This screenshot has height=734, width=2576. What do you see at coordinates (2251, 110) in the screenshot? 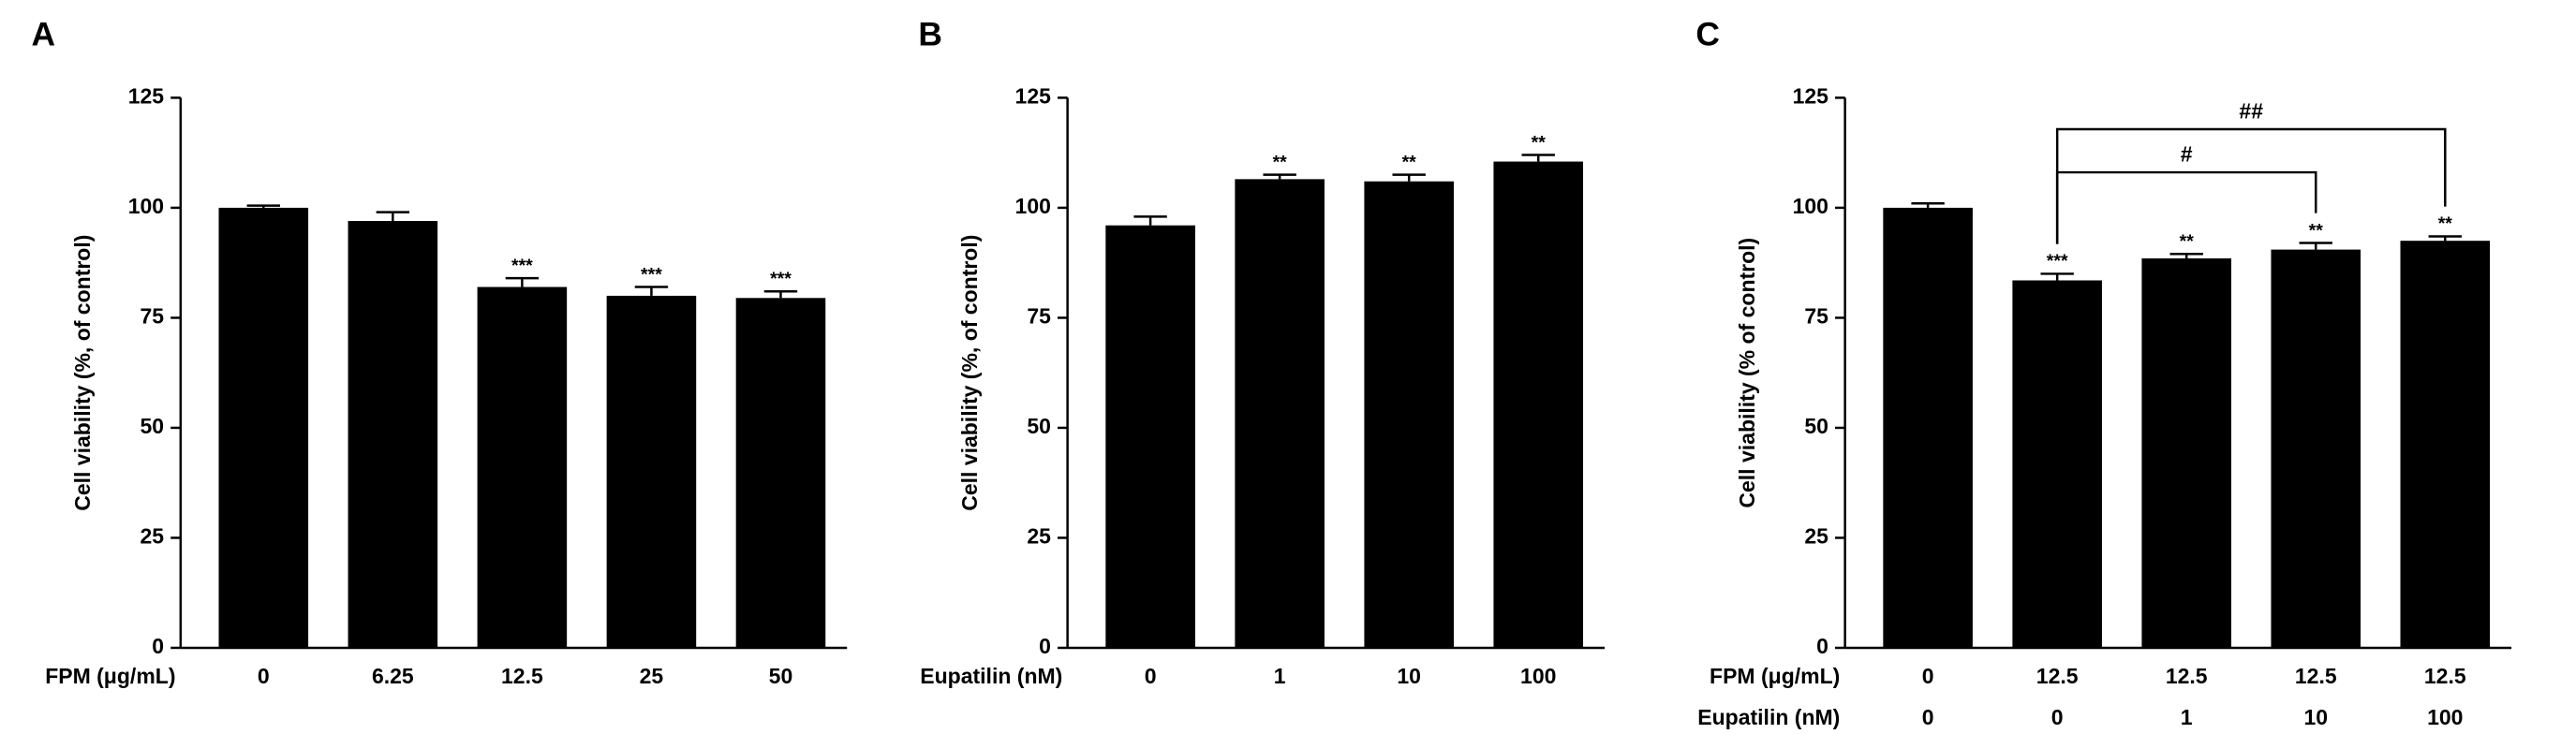
I see `bracket-label: ##` at bounding box center [2251, 110].